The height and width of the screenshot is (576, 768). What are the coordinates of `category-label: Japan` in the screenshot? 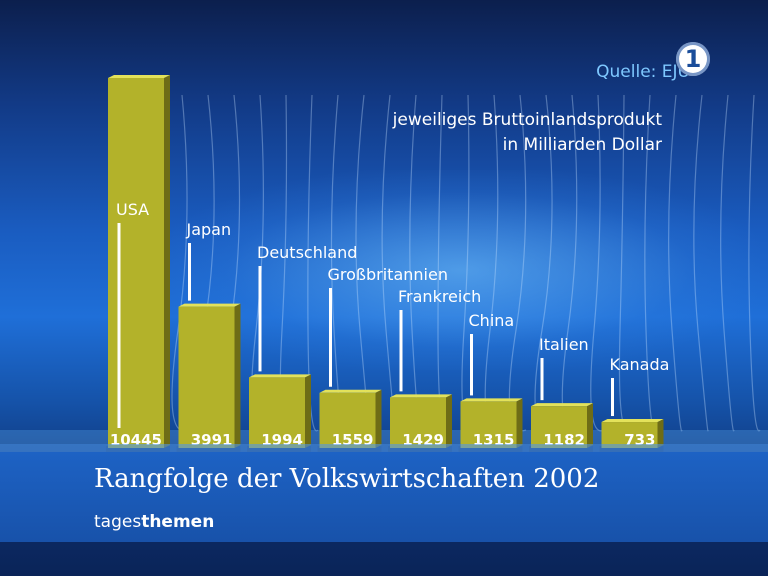 It's located at (209, 229).